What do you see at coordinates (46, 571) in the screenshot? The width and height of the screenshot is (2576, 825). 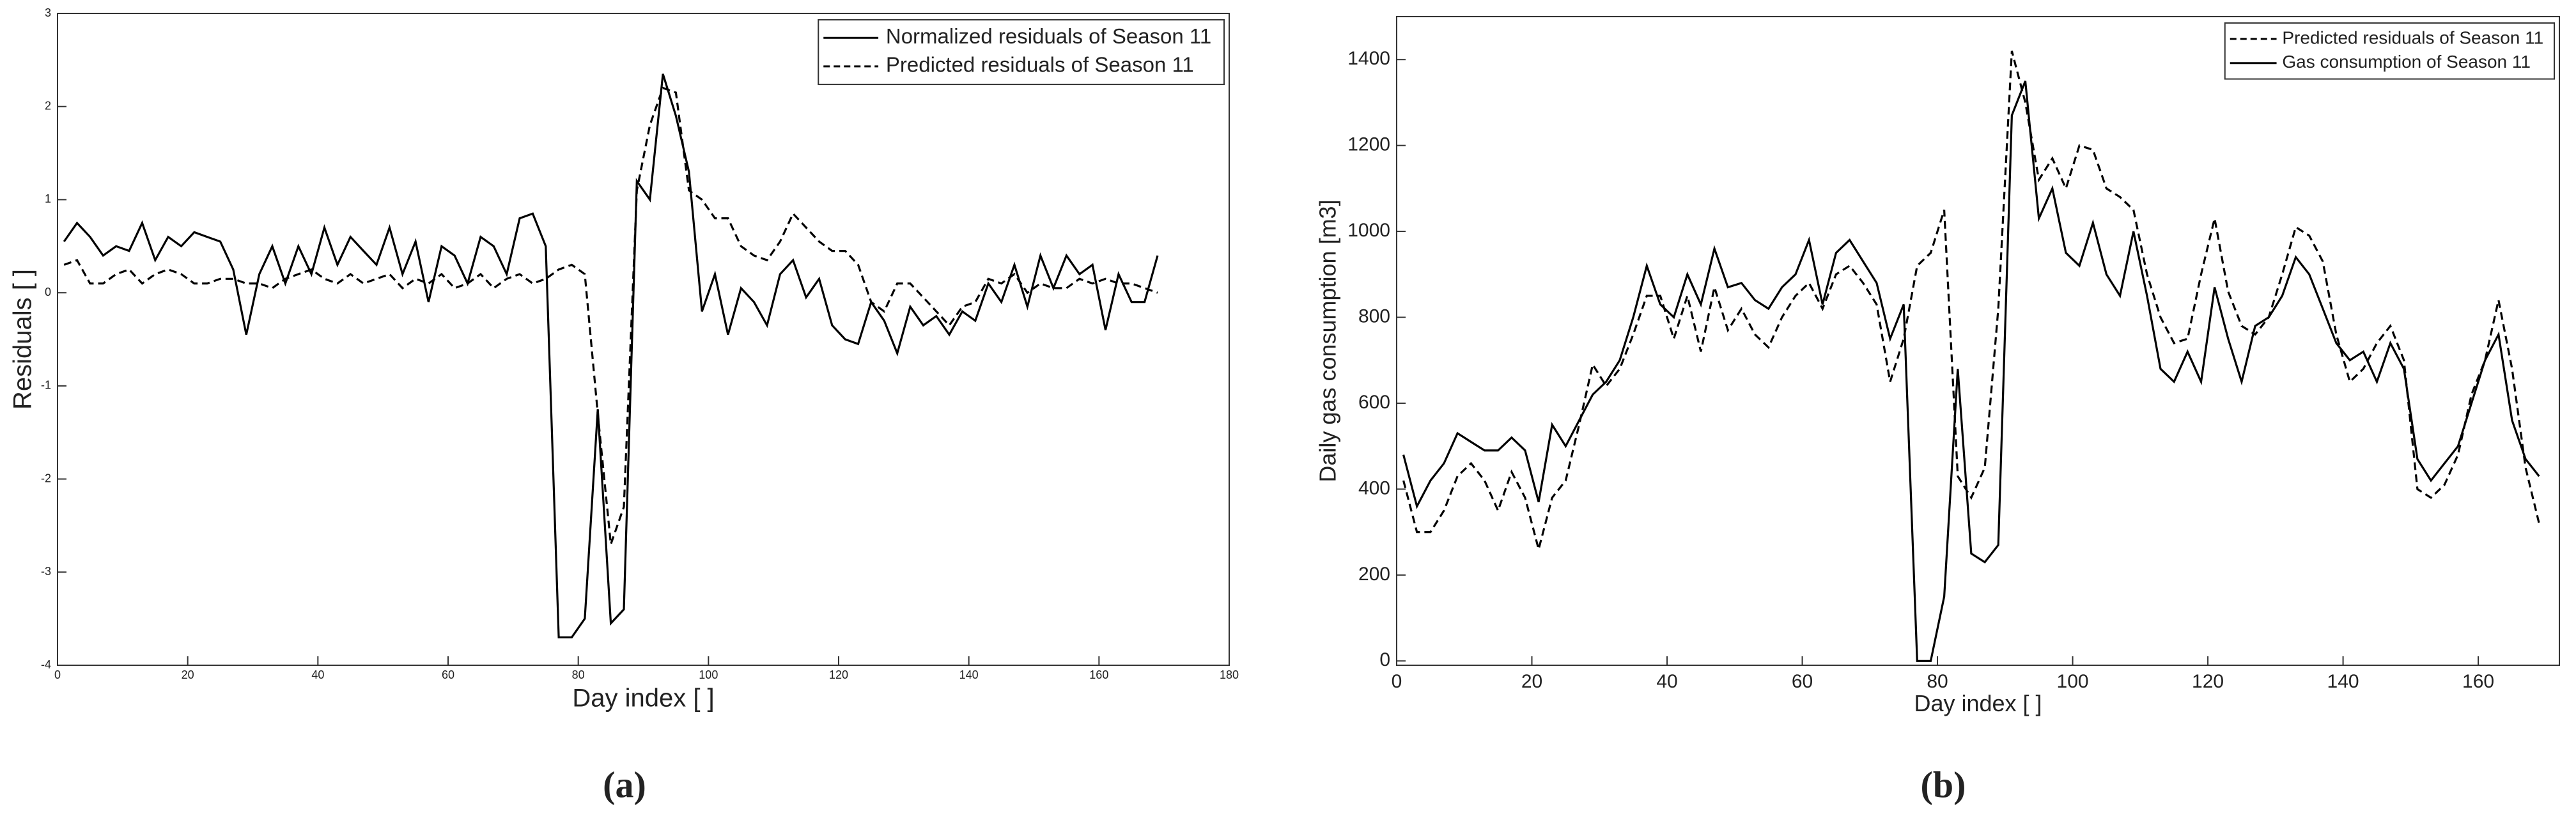 I see `y-tick-label: -3` at bounding box center [46, 571].